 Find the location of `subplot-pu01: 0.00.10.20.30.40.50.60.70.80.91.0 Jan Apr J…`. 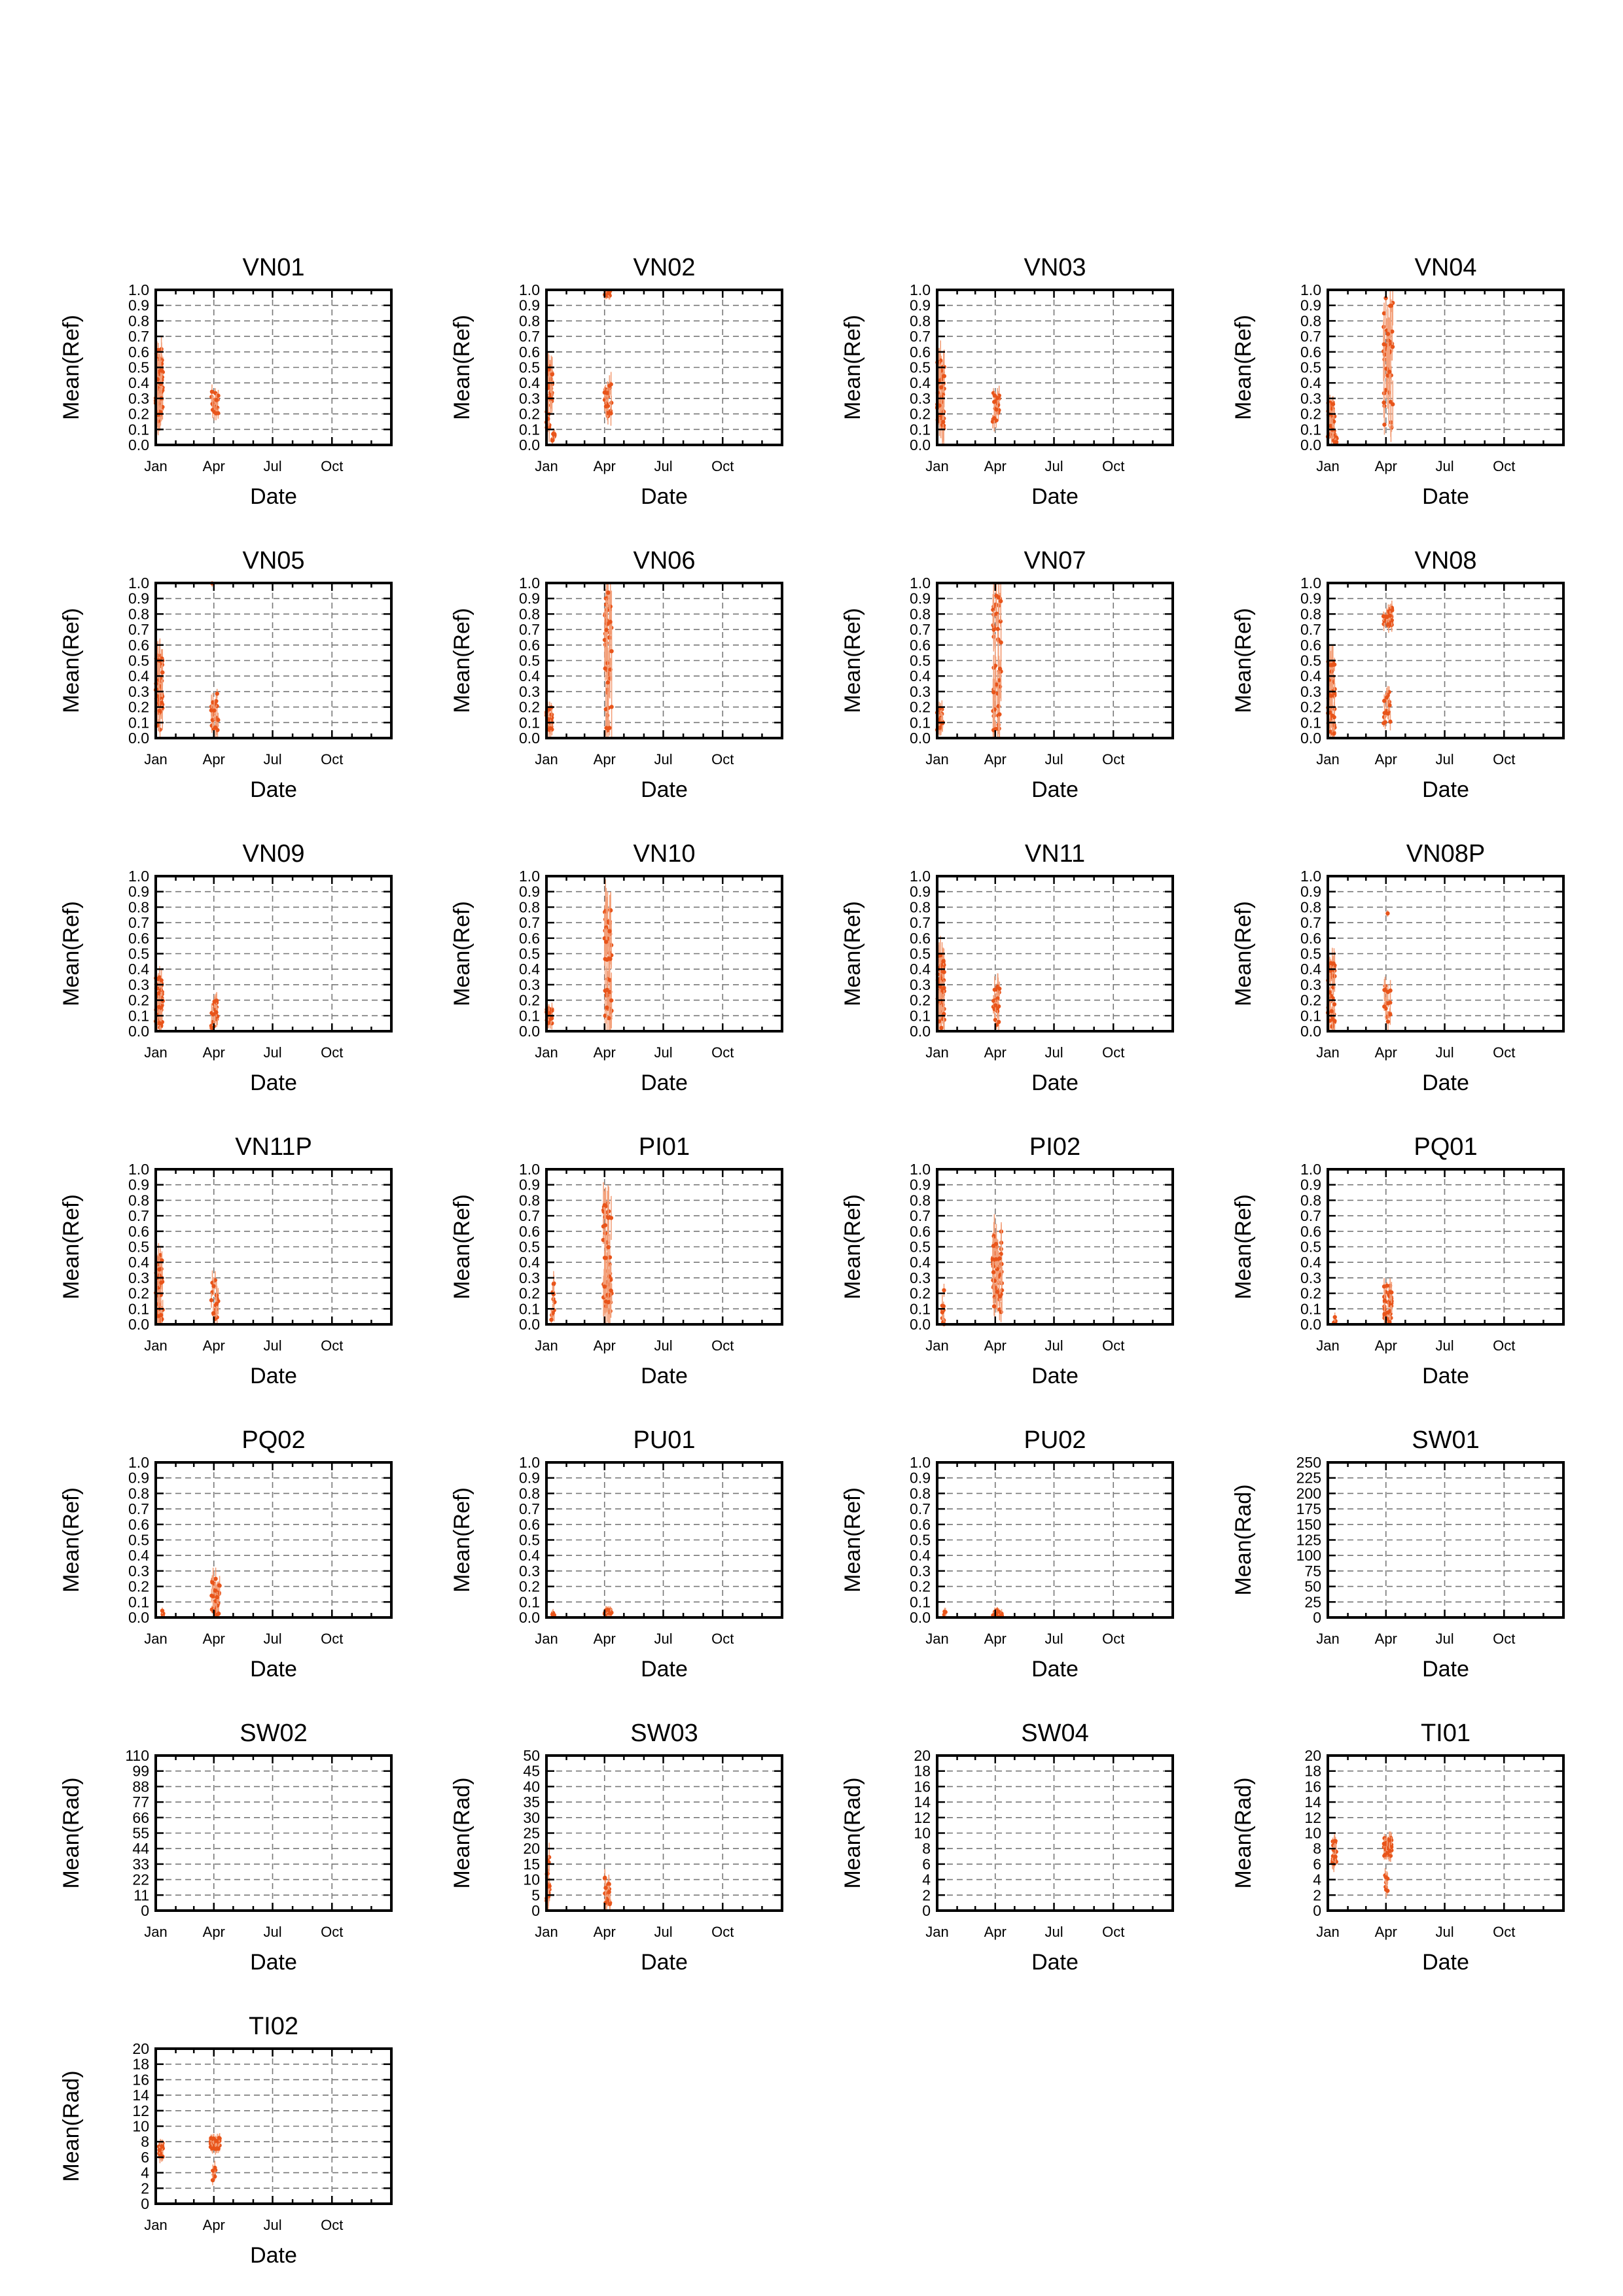

subplot-pu01: 0.00.10.20.30.40.50.60.70.80.91.0 Jan Apr J… is located at coordinates (616, 1554).